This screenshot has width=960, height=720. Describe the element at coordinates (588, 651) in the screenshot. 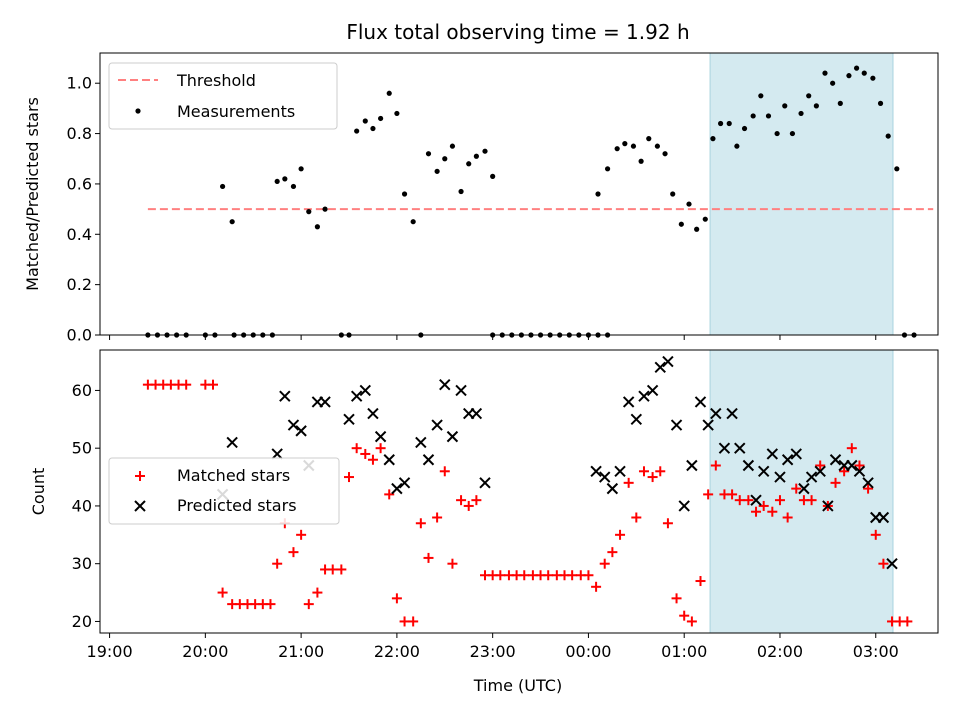

I see `xtick-label: 00:00` at that location.